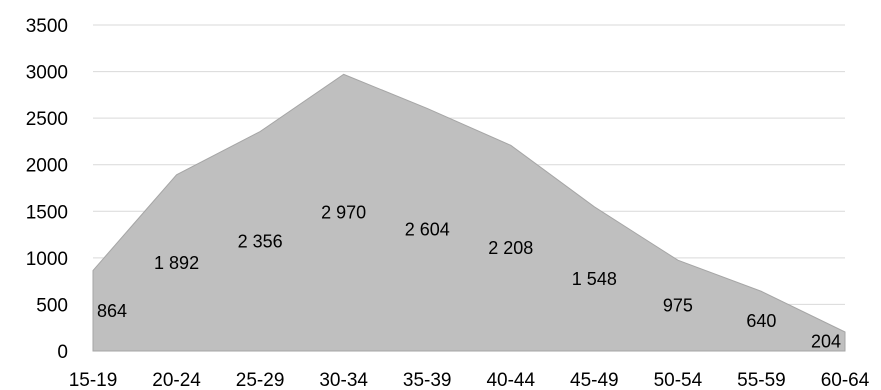 This screenshot has width=881, height=390. What do you see at coordinates (260, 241) in the screenshot?
I see `data-label: 2 356` at bounding box center [260, 241].